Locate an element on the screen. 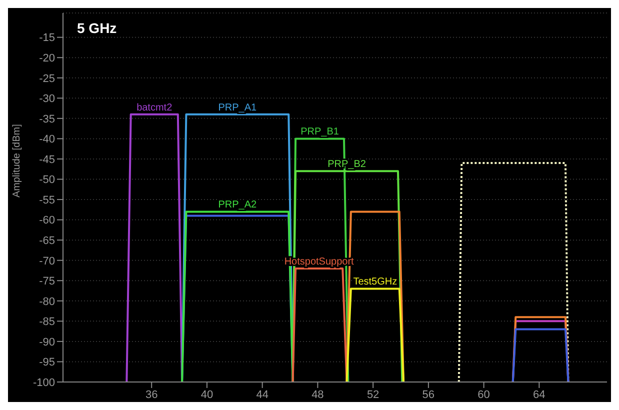 The width and height of the screenshot is (619, 410). y-tick-label: -100 is located at coordinates (43, 382).